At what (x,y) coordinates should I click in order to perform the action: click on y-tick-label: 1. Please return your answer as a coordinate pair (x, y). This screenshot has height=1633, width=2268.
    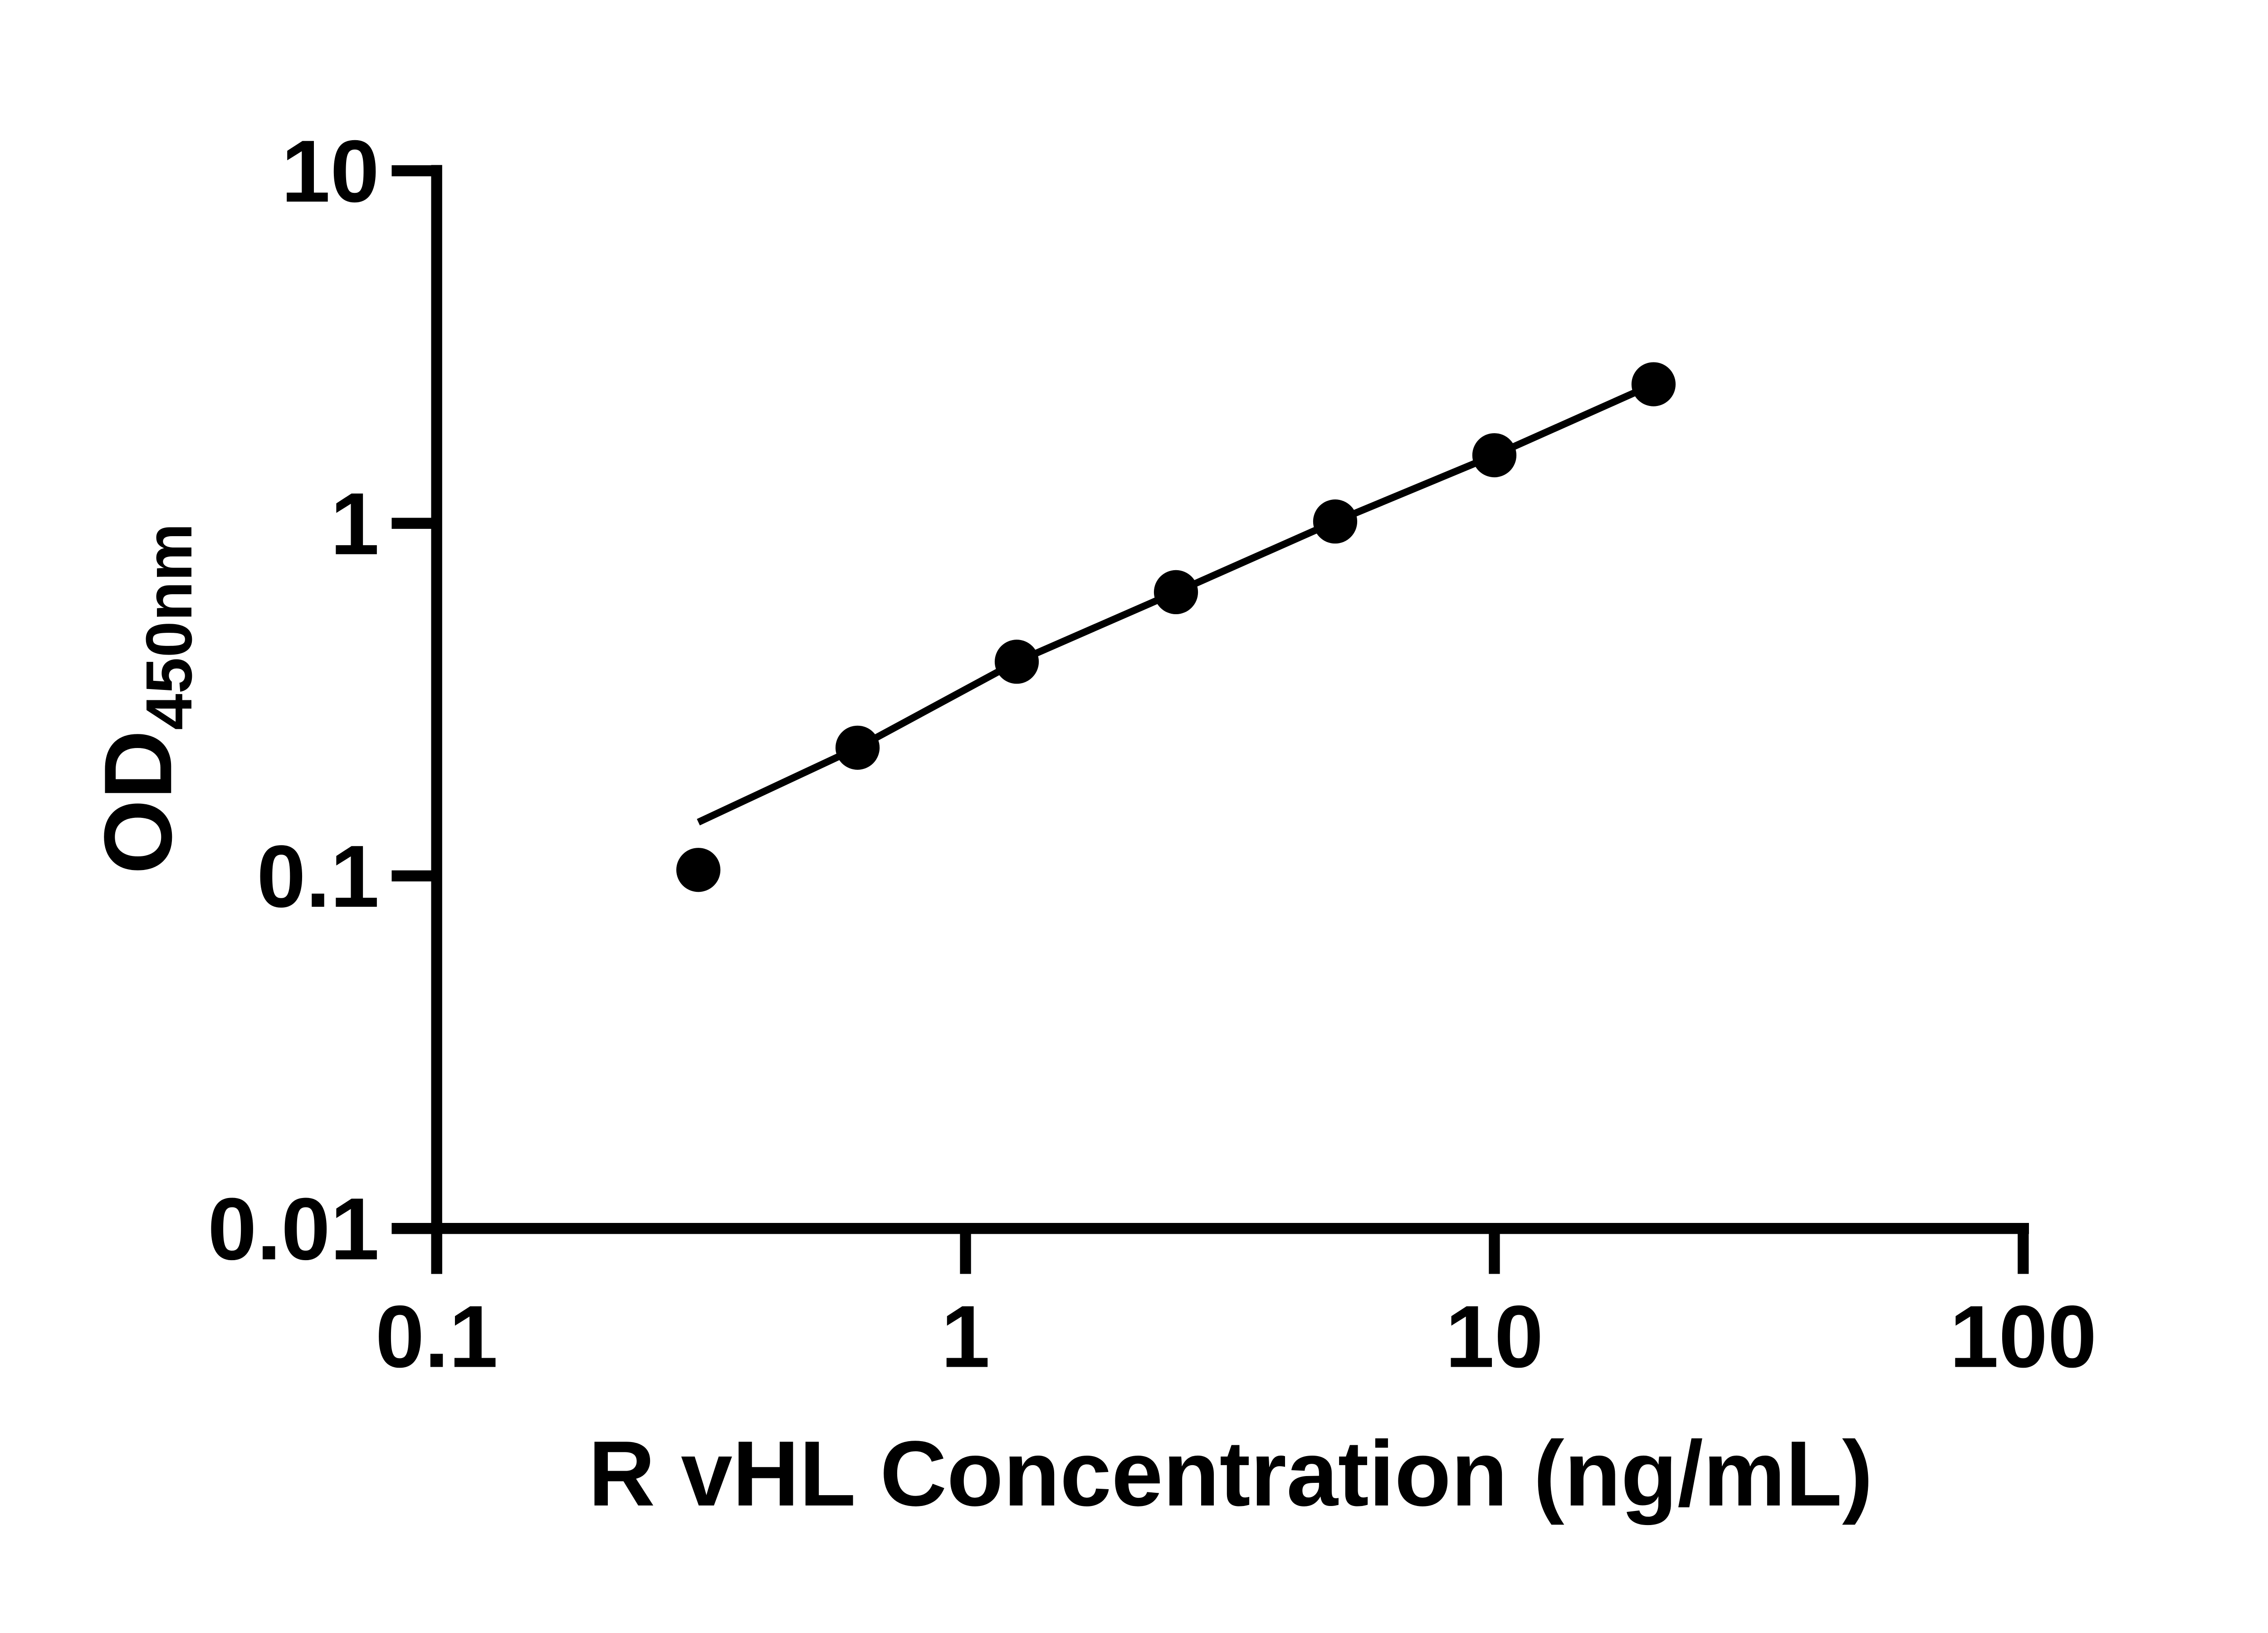
    Looking at the image, I should click on (354, 524).